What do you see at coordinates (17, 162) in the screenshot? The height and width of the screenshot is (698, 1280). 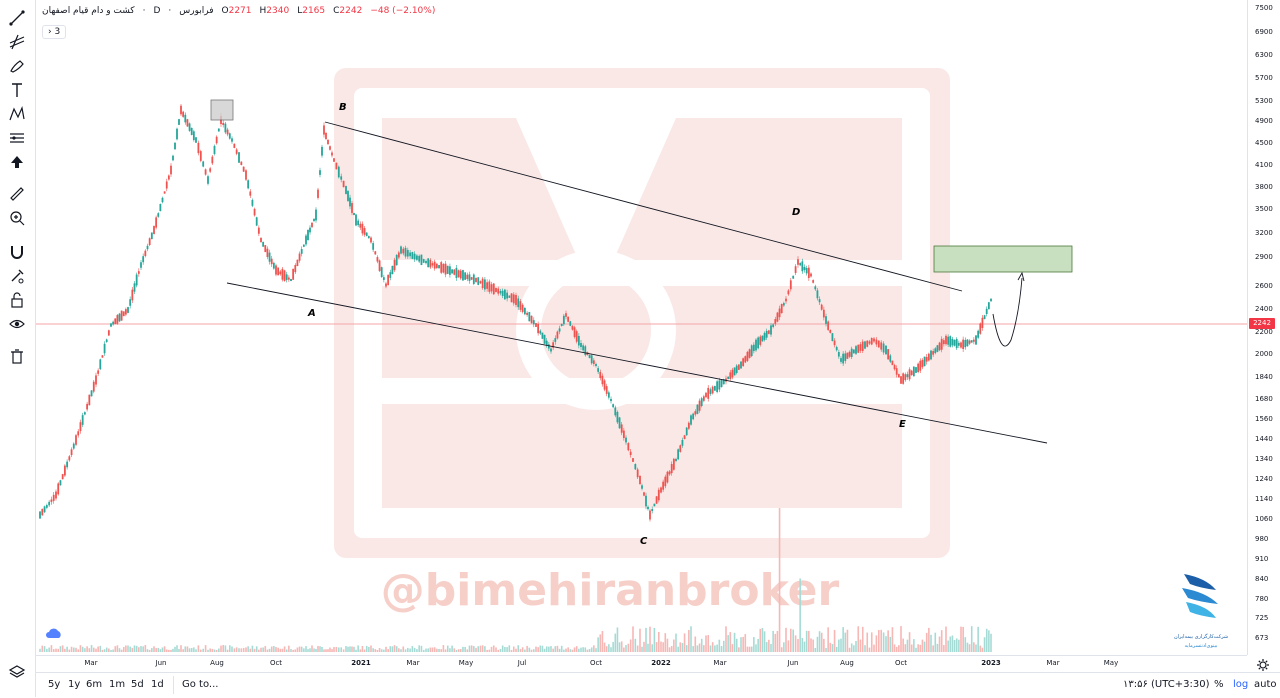 I see `cursor-arrow-icon` at bounding box center [17, 162].